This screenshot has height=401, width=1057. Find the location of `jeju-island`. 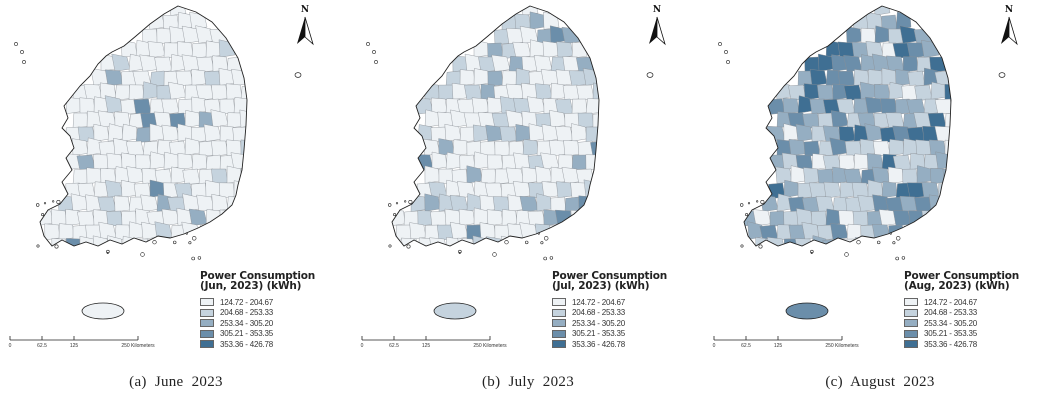

jeju-island is located at coordinates (455, 311).